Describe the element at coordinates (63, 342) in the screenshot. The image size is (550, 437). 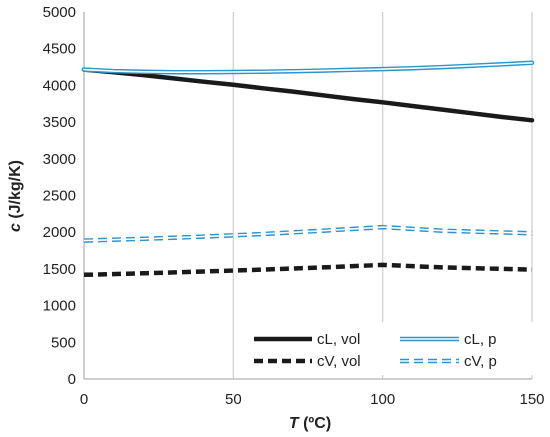
I see `y-tick-label-1: 500` at that location.